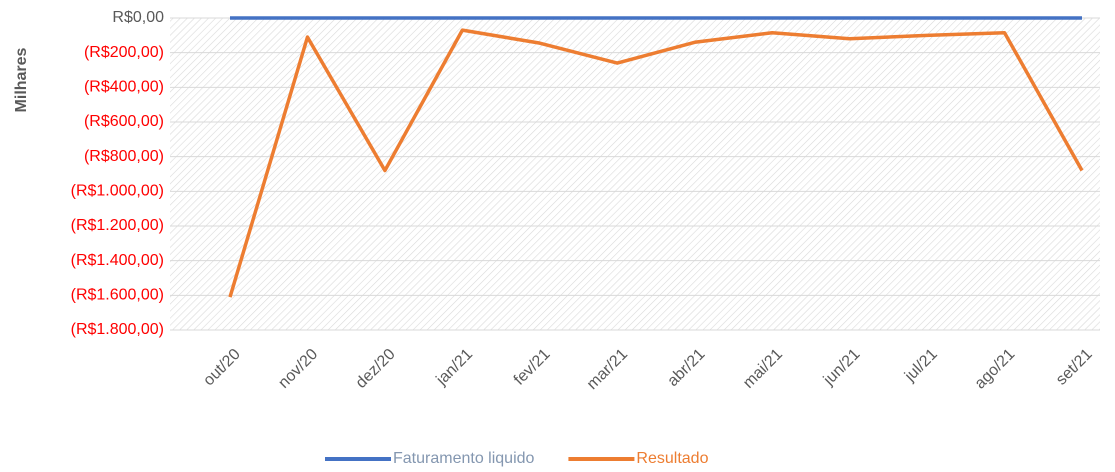 The height and width of the screenshot is (472, 1115). I want to click on x-tick-label: jun/21, so click(842, 368).